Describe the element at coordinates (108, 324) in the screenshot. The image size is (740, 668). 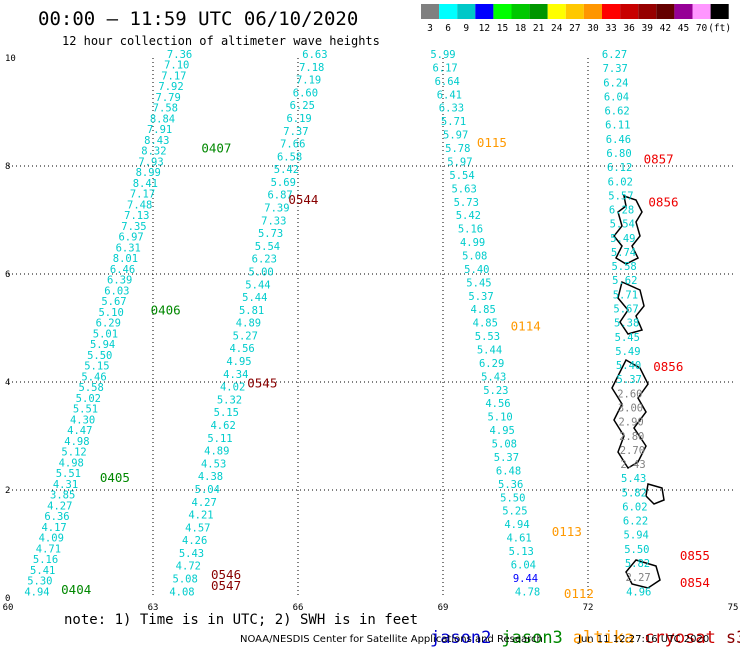
I see `wave-height-value: 6.29` at that location.